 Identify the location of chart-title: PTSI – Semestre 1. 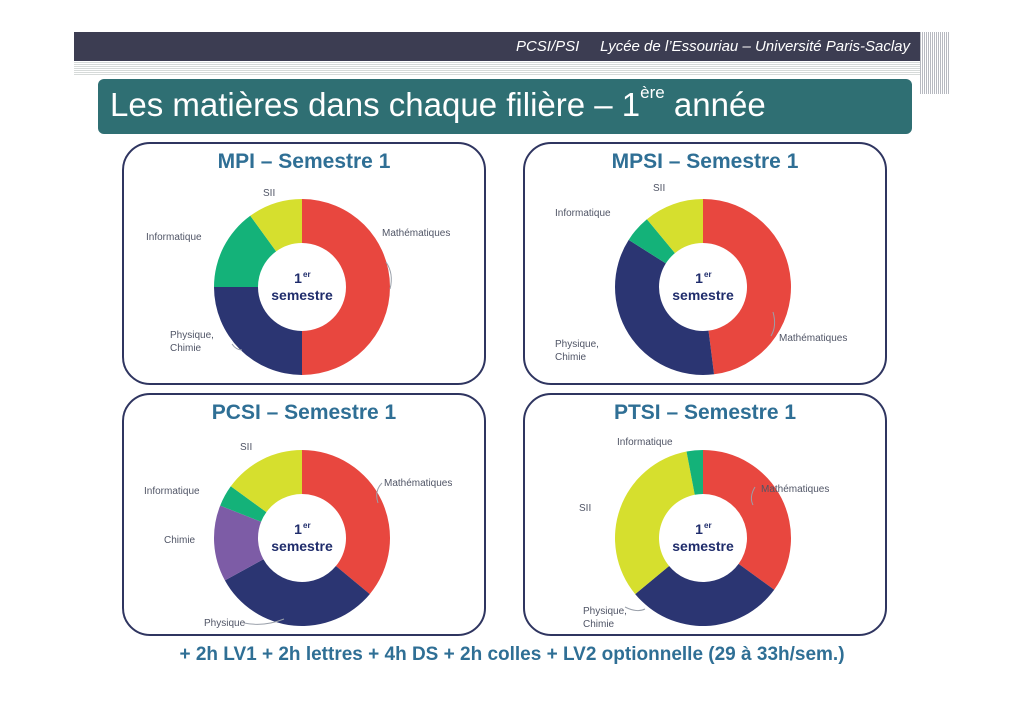
(705, 412).